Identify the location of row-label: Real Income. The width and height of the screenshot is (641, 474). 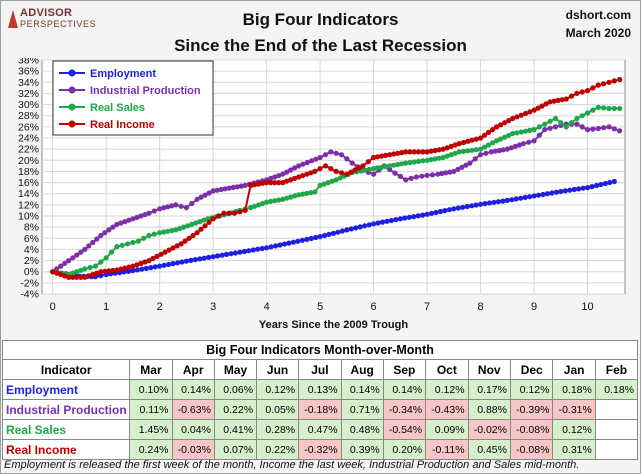
(66, 449).